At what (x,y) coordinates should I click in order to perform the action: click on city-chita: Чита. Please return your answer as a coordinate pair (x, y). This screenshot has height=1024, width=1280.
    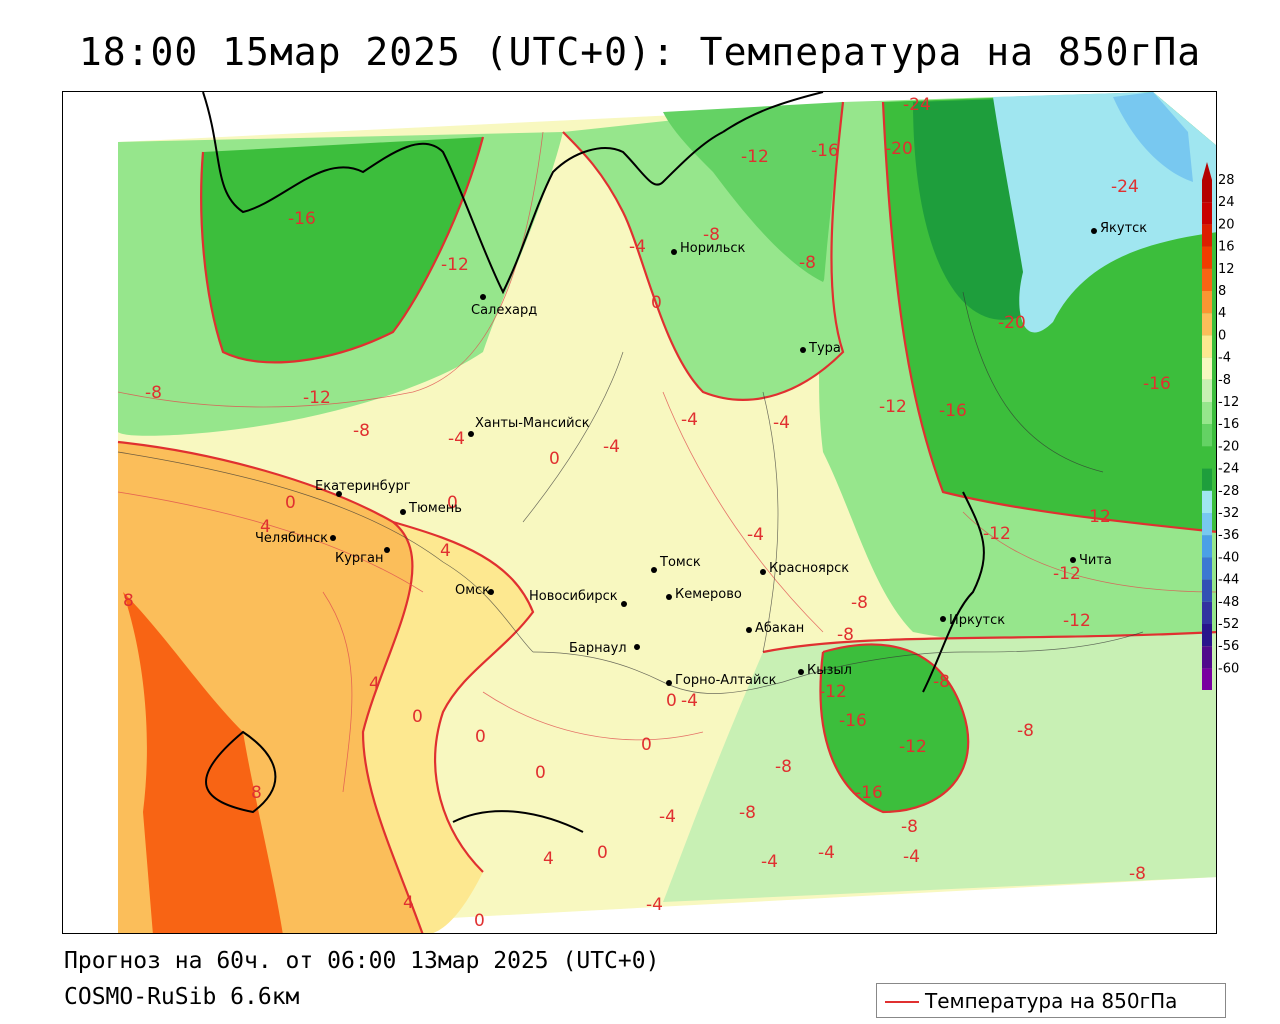
    Looking at the image, I should click on (1091, 560).